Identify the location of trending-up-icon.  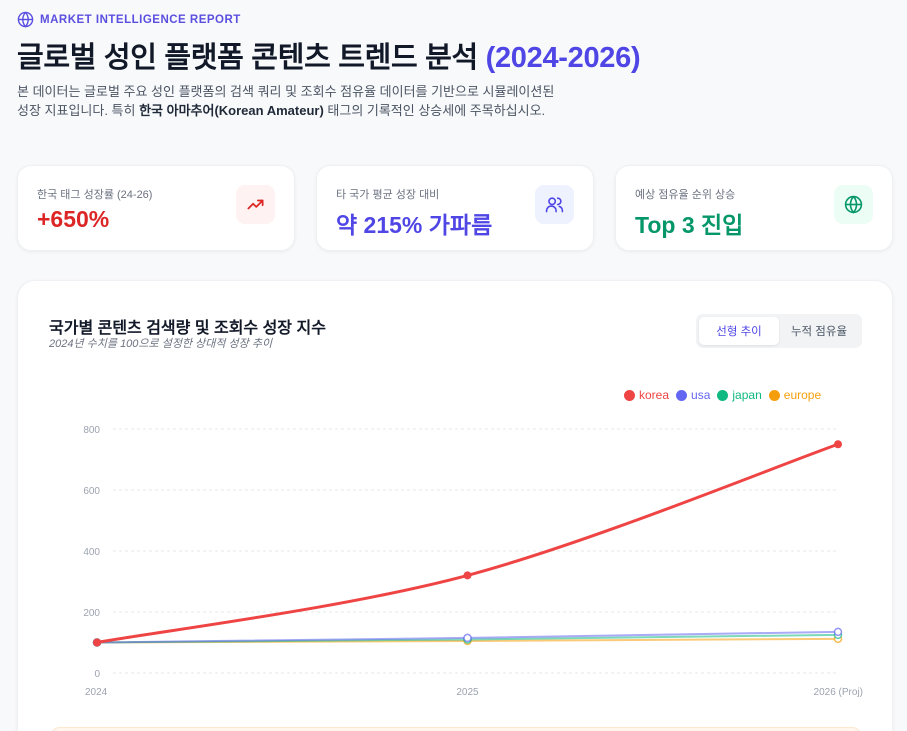
(255, 204).